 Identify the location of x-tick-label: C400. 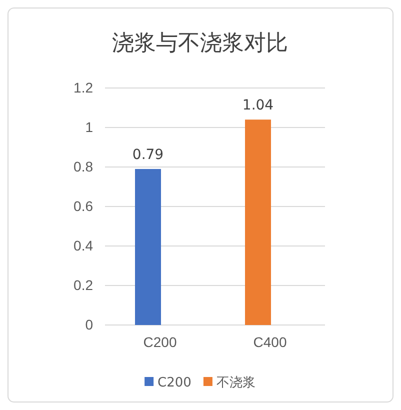
(270, 342).